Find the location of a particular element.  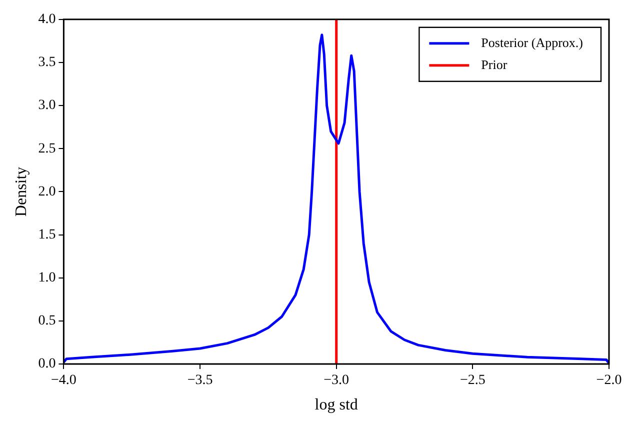

y-tick-label: 0.0 is located at coordinates (47, 364).